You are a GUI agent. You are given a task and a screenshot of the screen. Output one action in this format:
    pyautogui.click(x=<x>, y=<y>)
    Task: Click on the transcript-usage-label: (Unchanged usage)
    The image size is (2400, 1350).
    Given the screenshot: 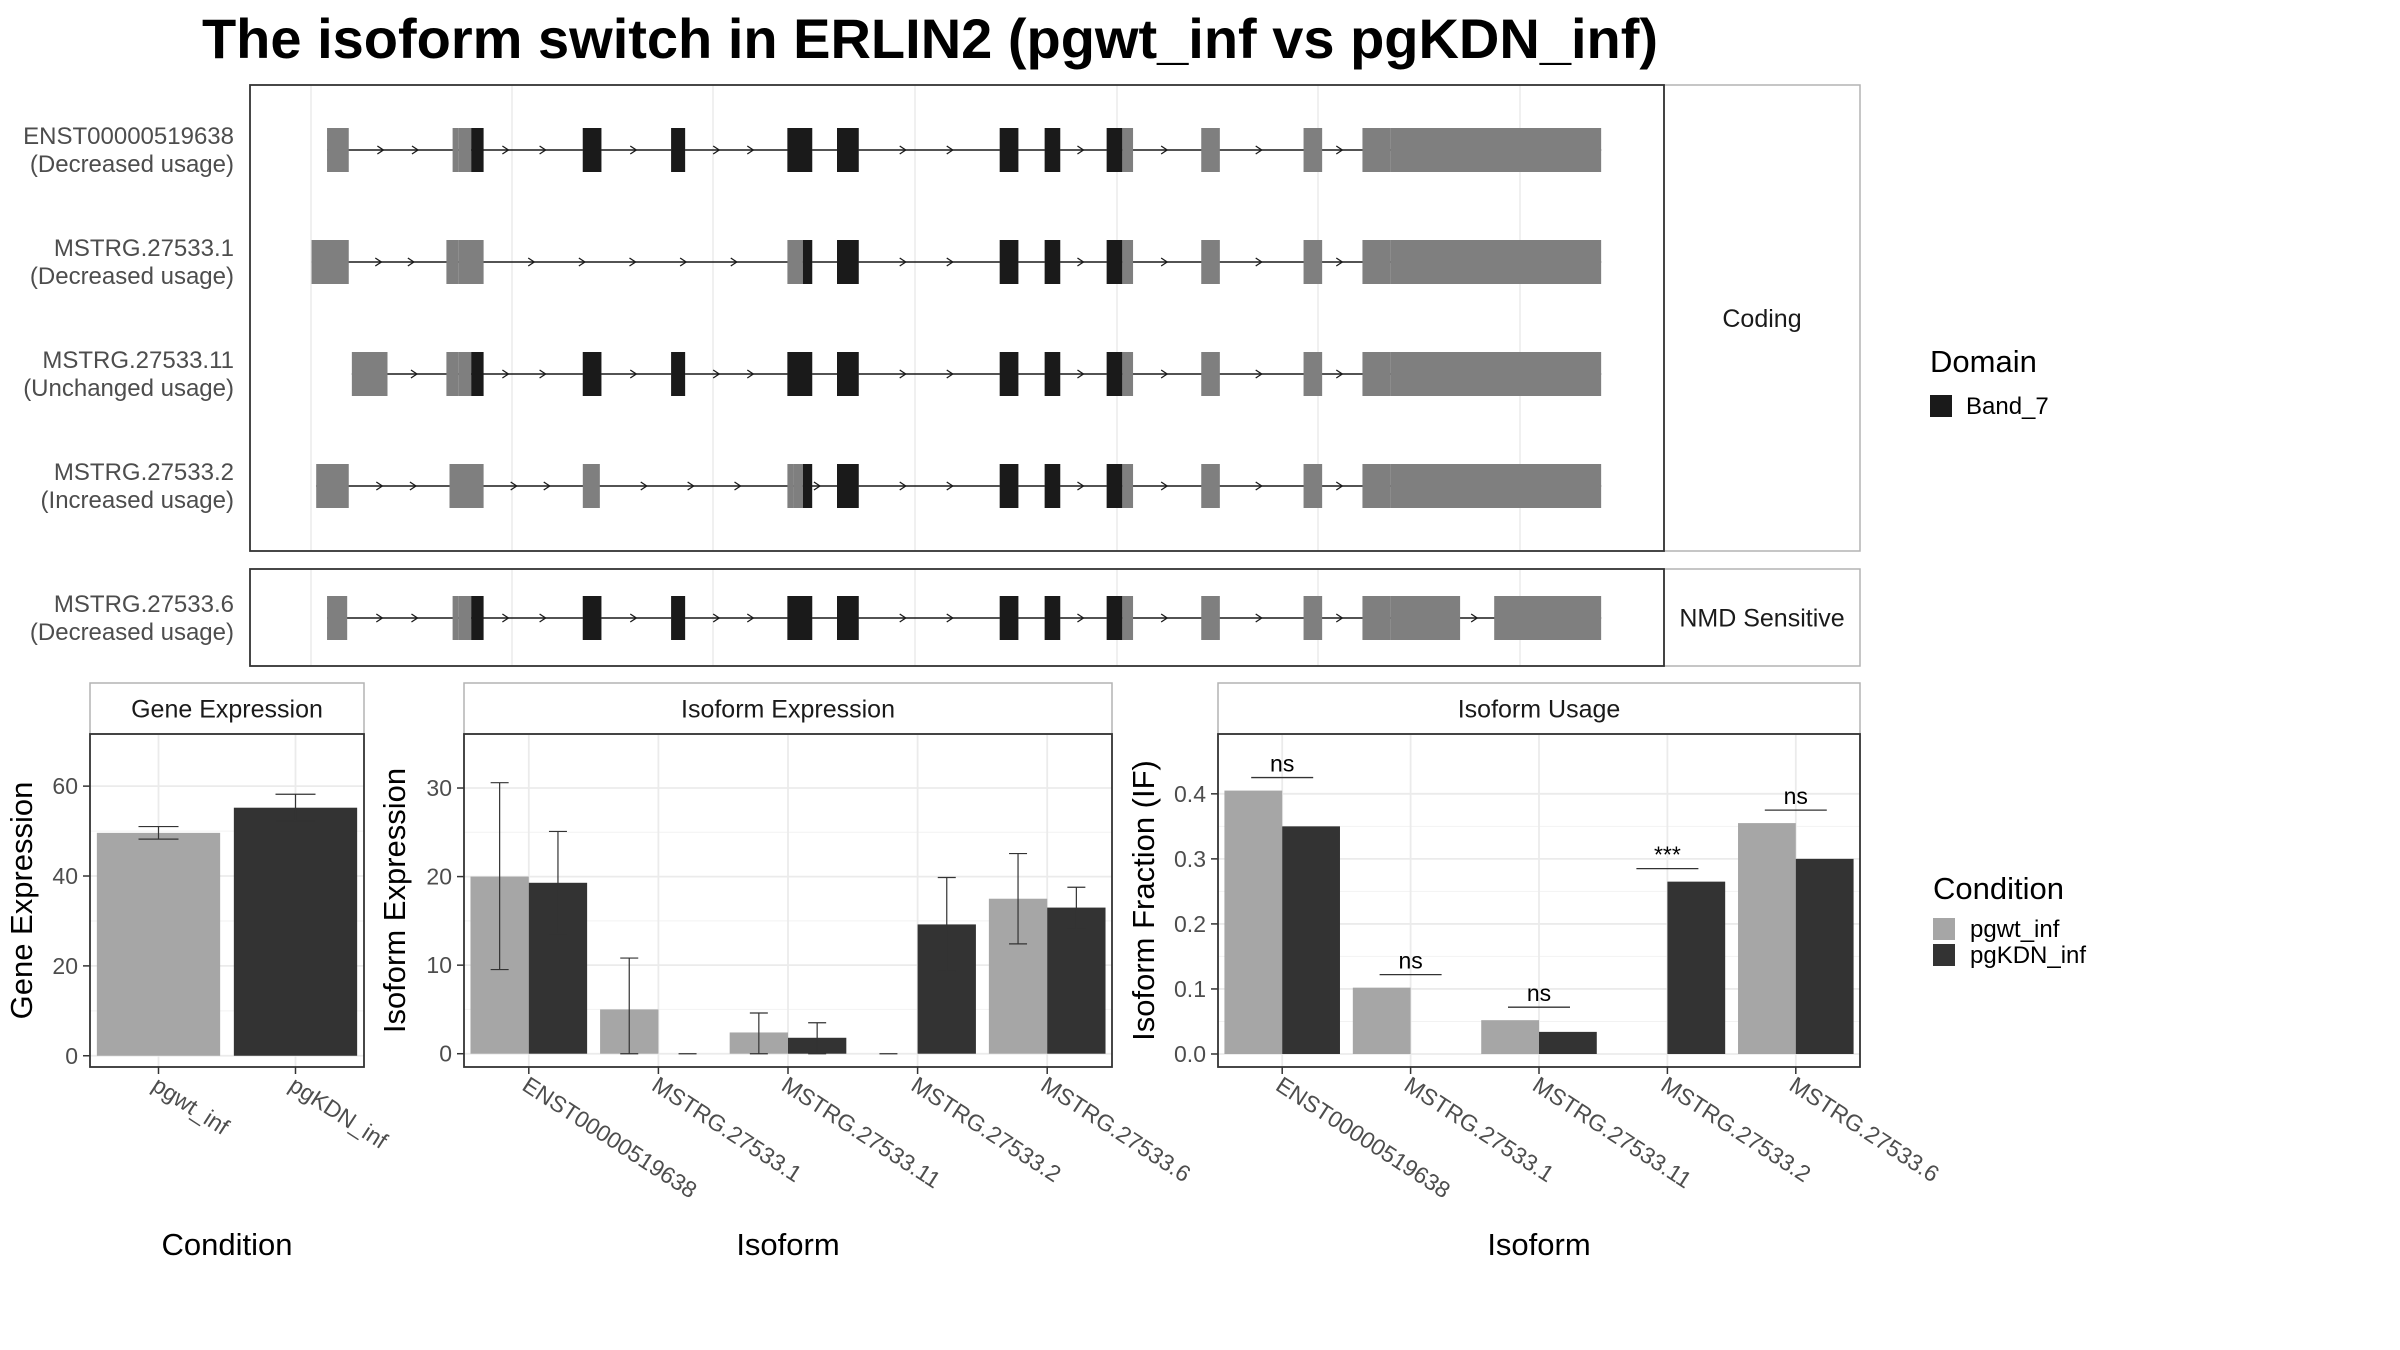 What is the action you would take?
    pyautogui.click(x=128, y=388)
    